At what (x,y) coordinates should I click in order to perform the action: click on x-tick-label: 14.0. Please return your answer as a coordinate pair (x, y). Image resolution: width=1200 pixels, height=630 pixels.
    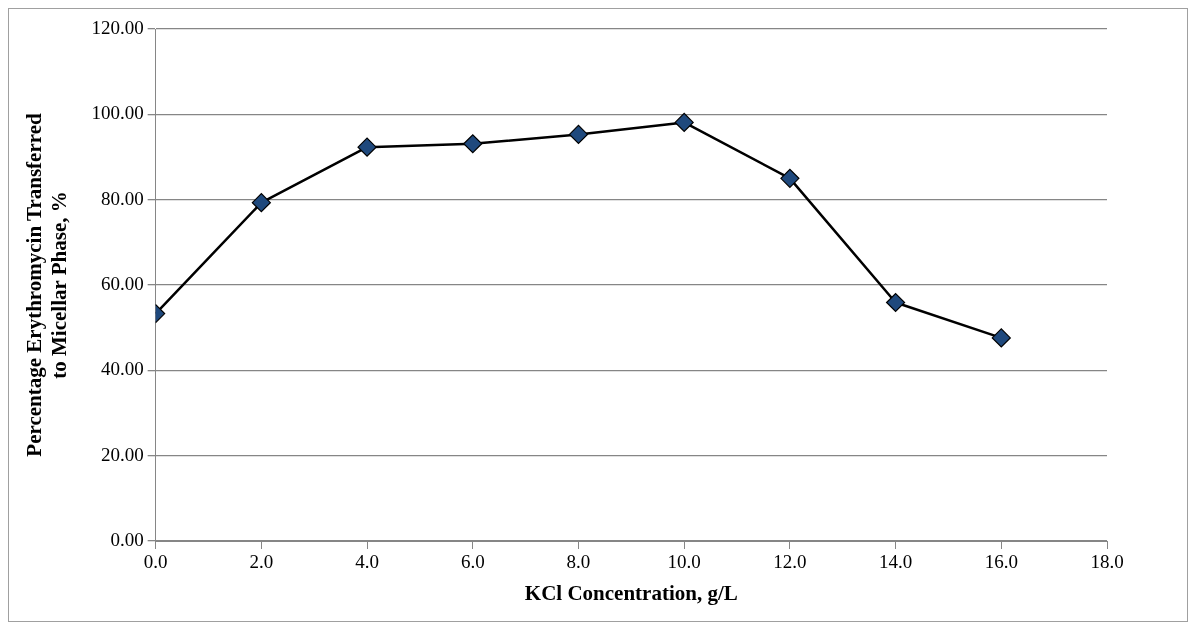
    Looking at the image, I should click on (895, 562).